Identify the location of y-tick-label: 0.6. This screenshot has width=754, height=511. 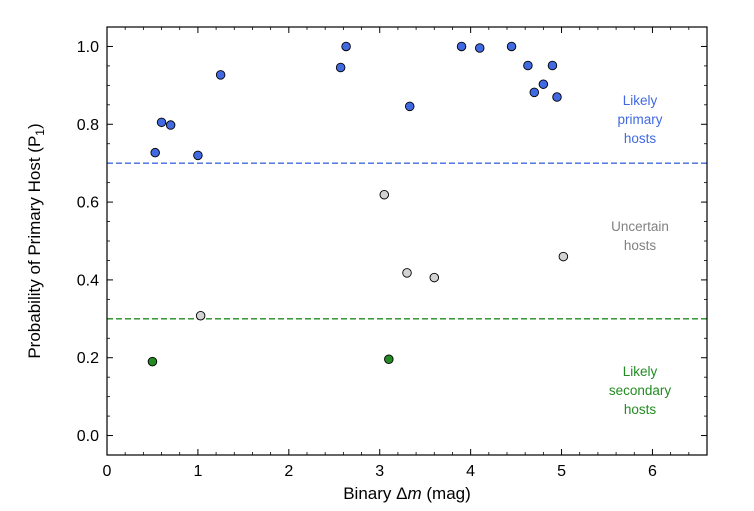
(88, 203).